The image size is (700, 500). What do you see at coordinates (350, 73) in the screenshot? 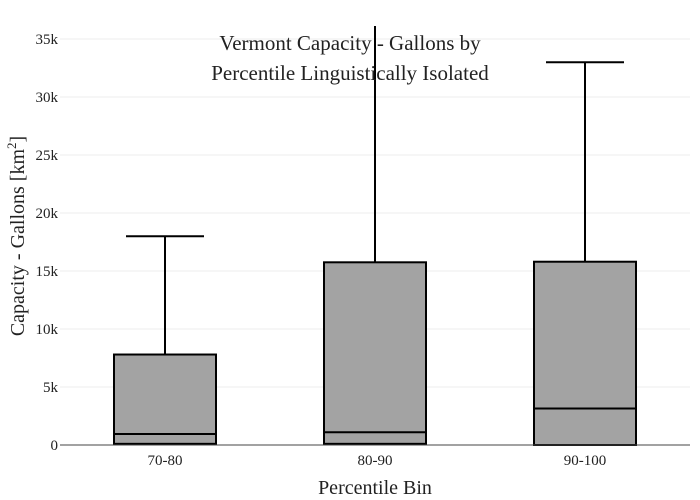
I see `chart-title-line-2: Percentile Linguistically Isolated` at bounding box center [350, 73].